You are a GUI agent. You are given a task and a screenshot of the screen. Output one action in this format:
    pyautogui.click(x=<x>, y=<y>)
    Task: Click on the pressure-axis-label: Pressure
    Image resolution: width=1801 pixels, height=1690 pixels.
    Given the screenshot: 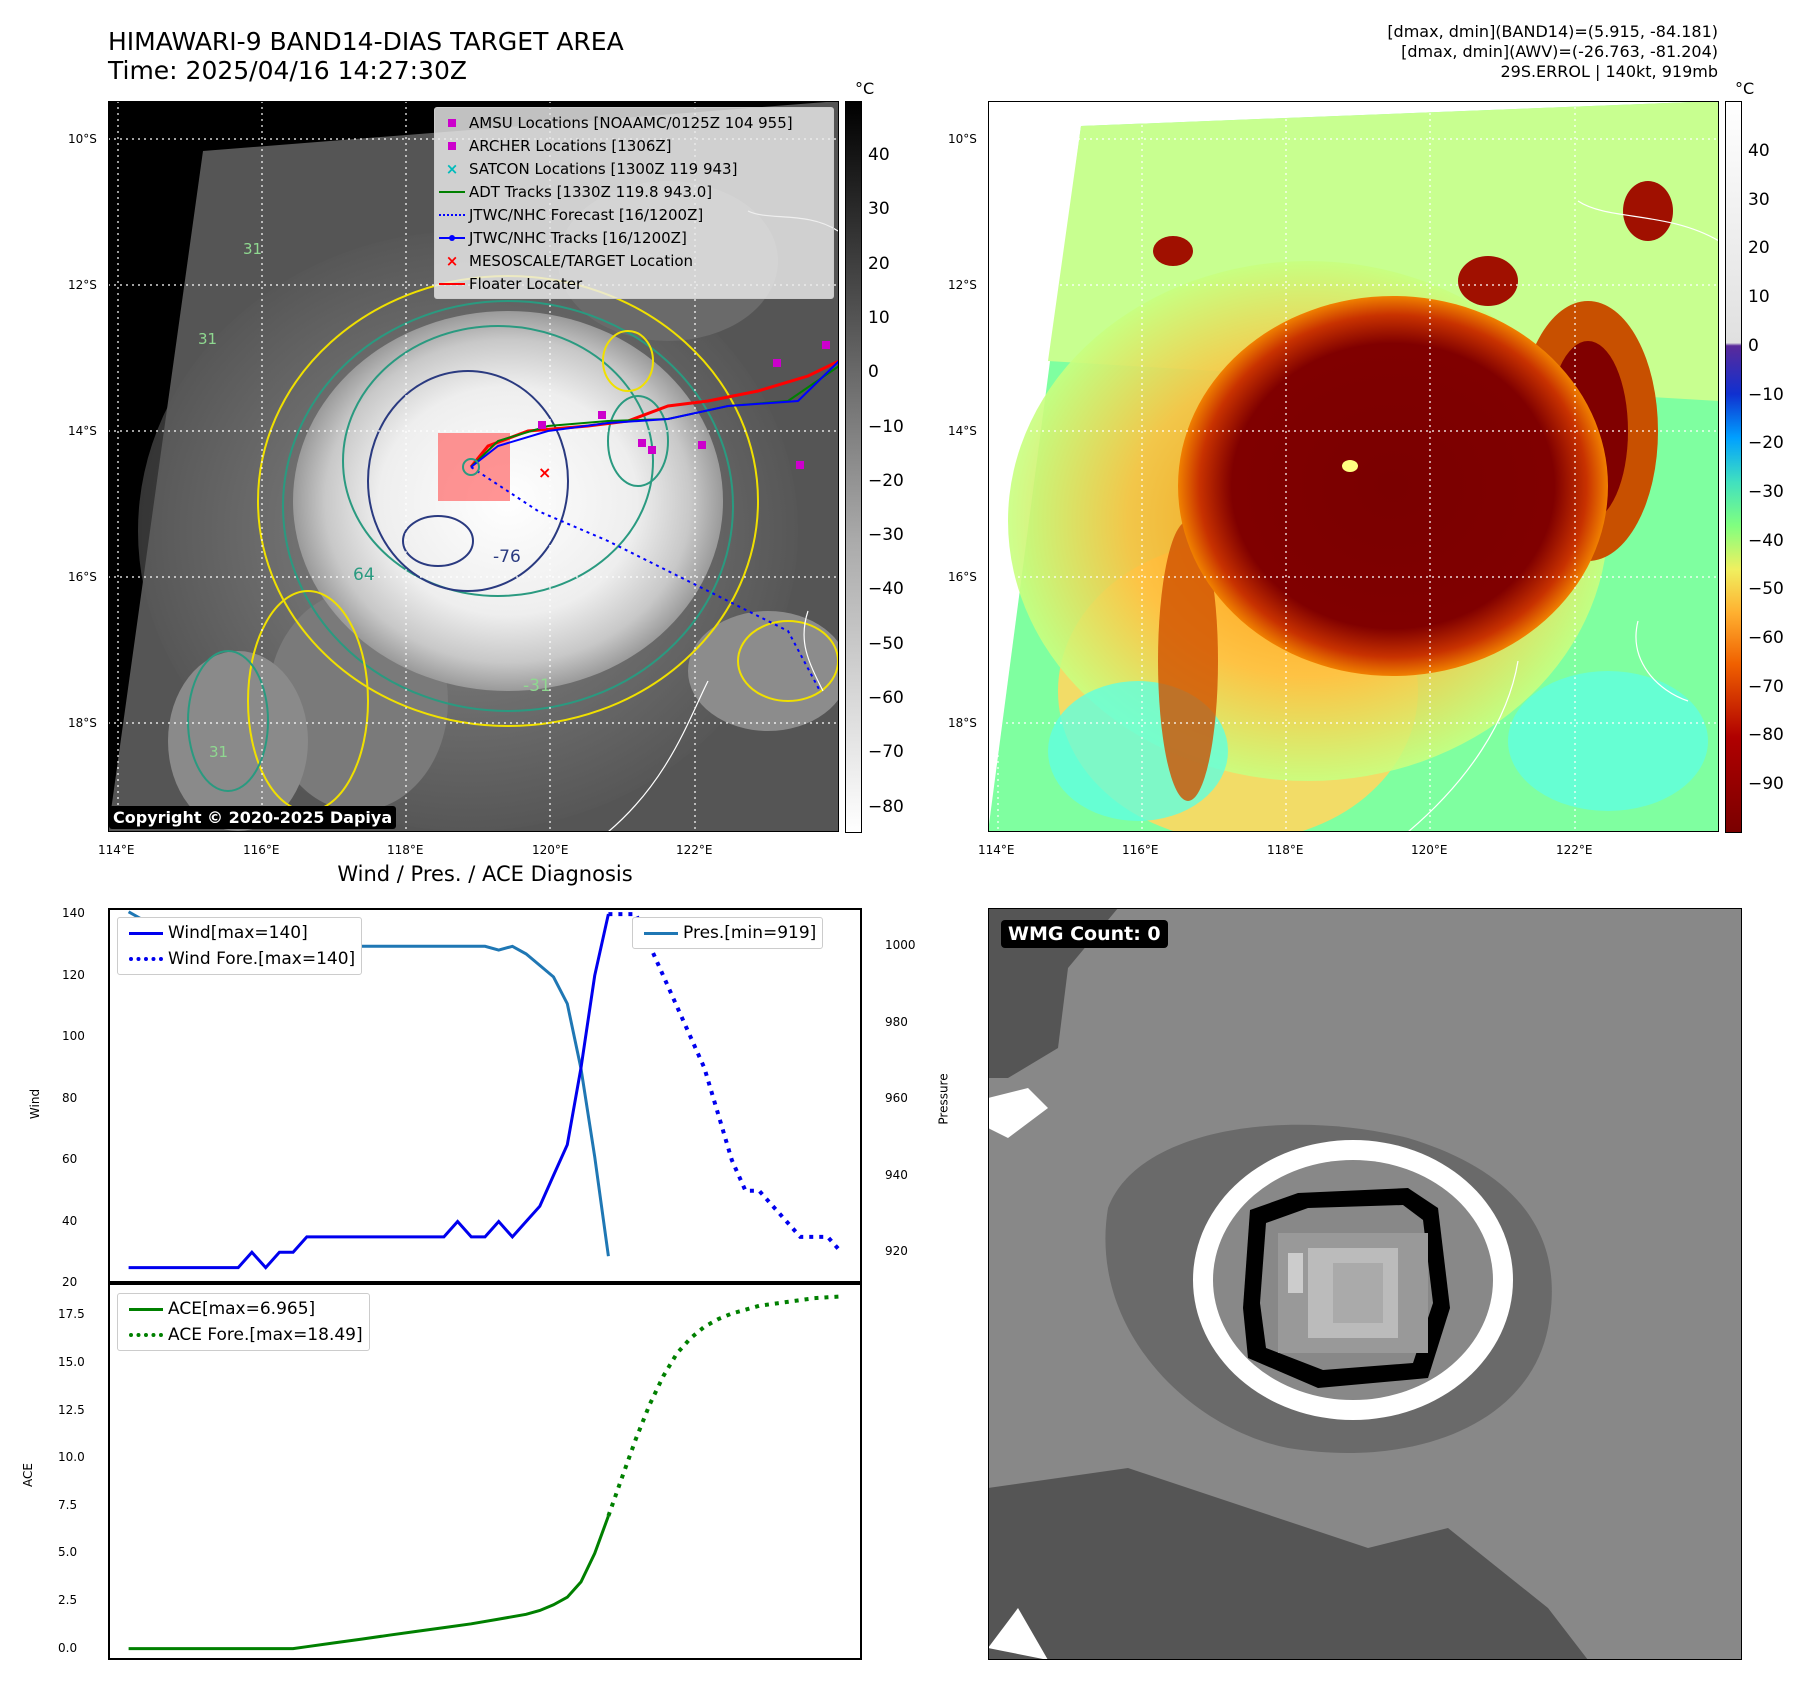 What is the action you would take?
    pyautogui.click(x=943, y=1099)
    